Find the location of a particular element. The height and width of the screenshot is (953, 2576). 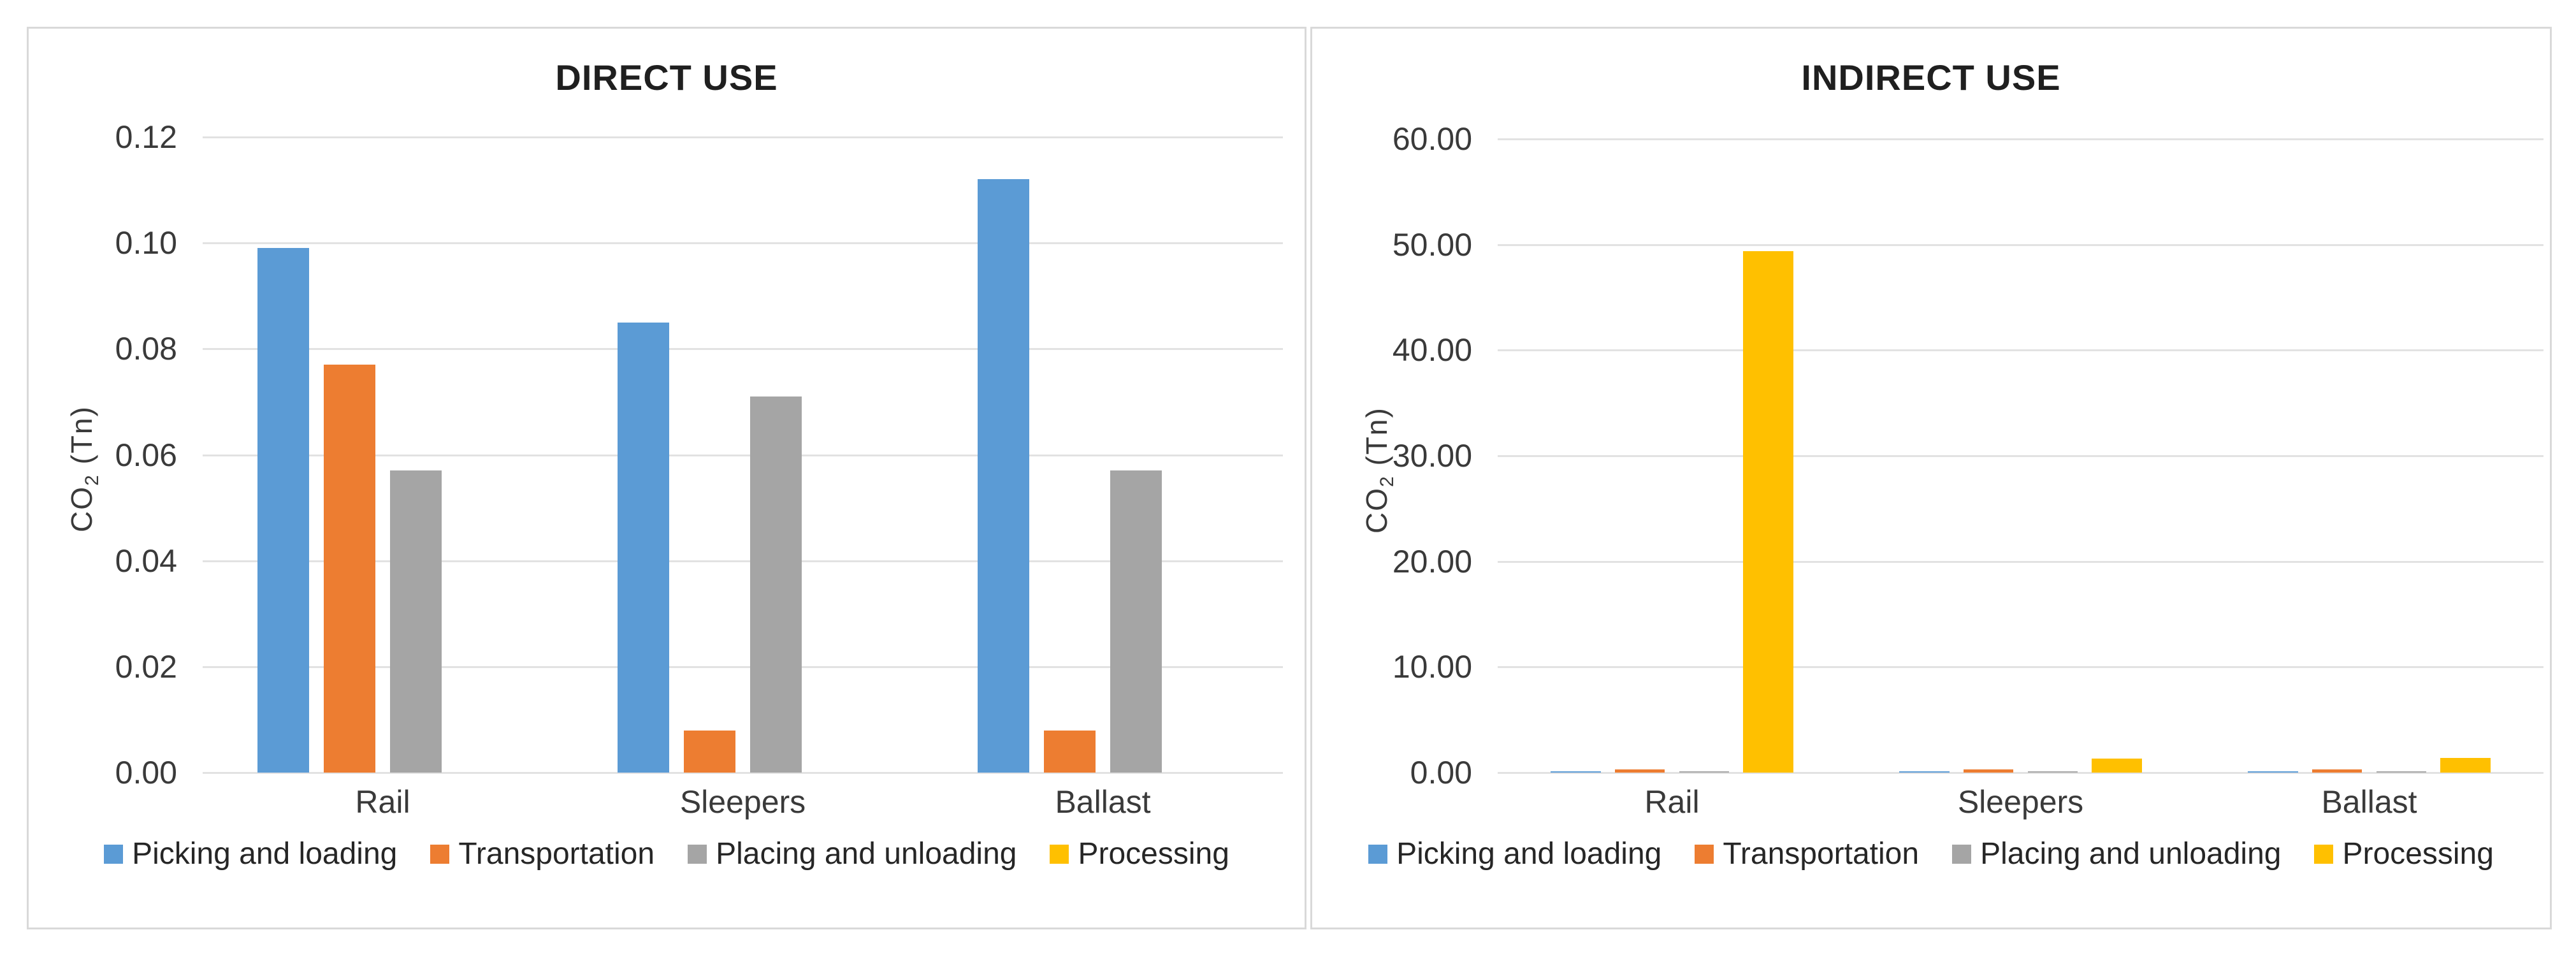

gridline-y-0.02 is located at coordinates (743, 667).